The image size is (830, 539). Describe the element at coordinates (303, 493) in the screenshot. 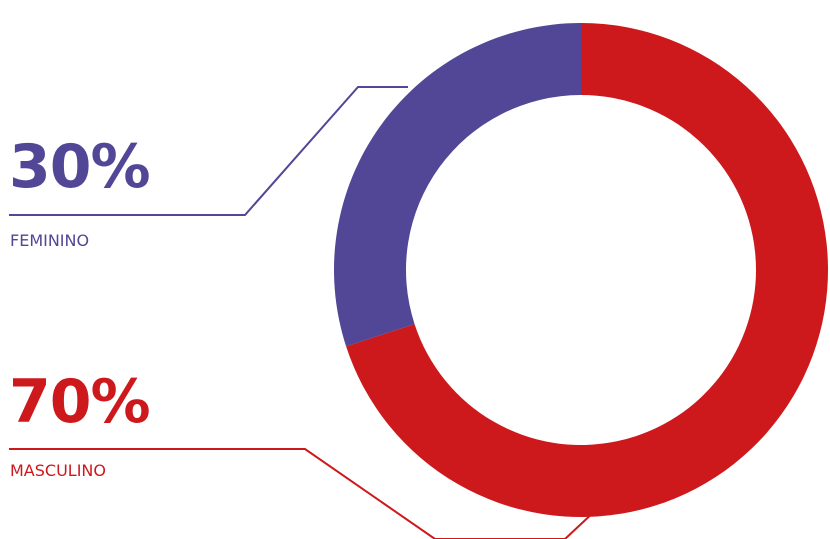

I see `leader-line-masculino` at that location.